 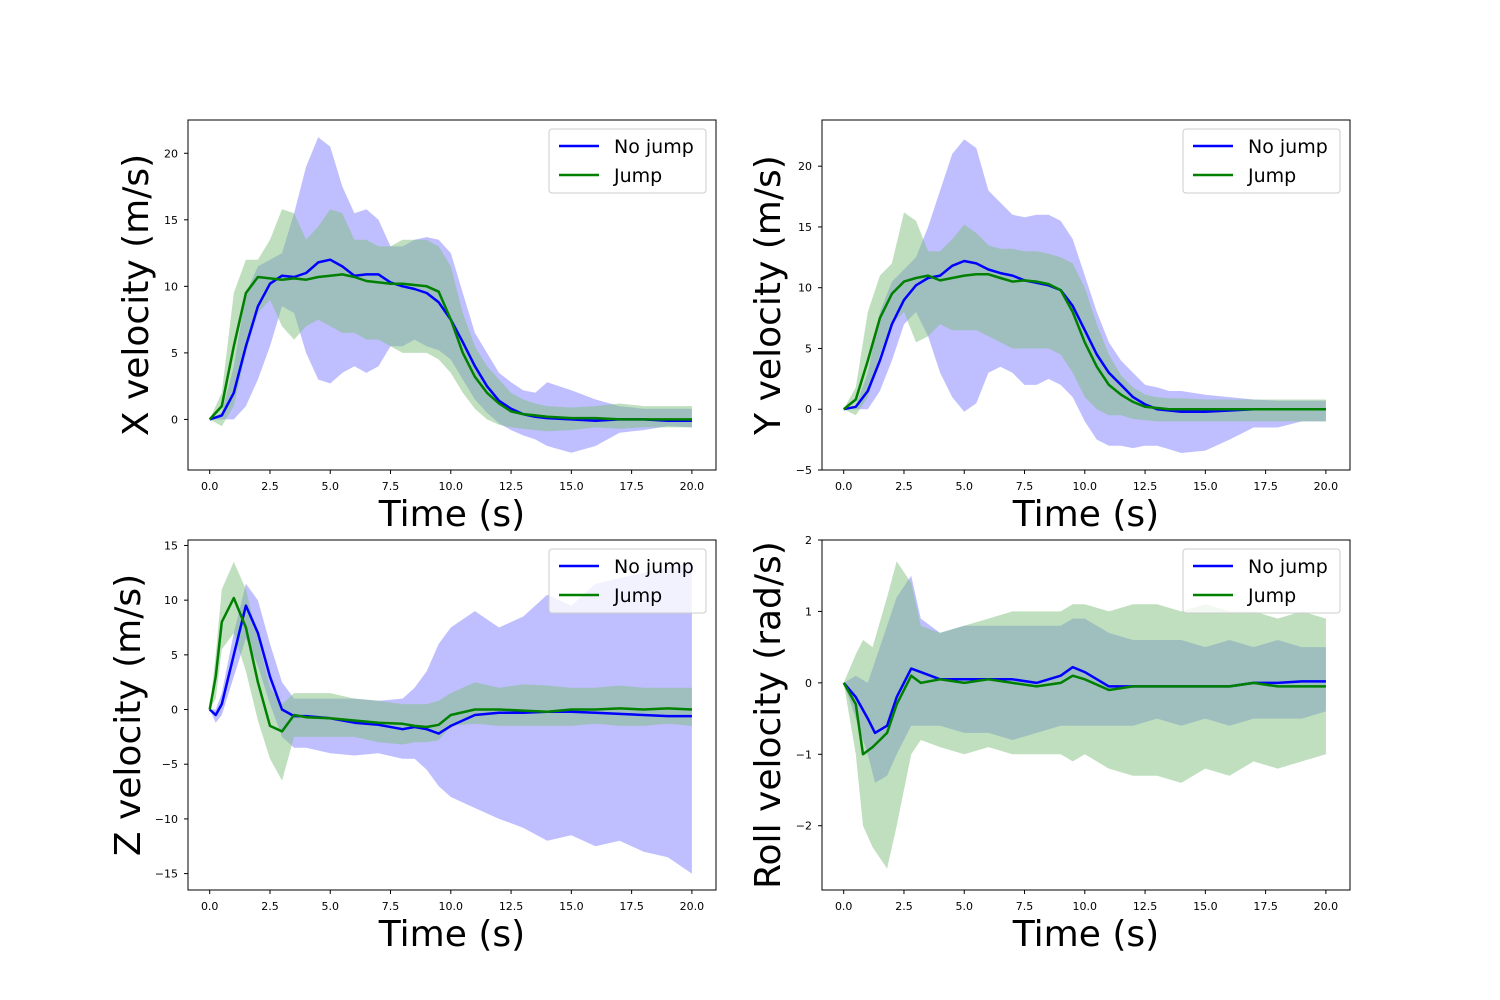 I want to click on no-jump-line, so click(x=450, y=669).